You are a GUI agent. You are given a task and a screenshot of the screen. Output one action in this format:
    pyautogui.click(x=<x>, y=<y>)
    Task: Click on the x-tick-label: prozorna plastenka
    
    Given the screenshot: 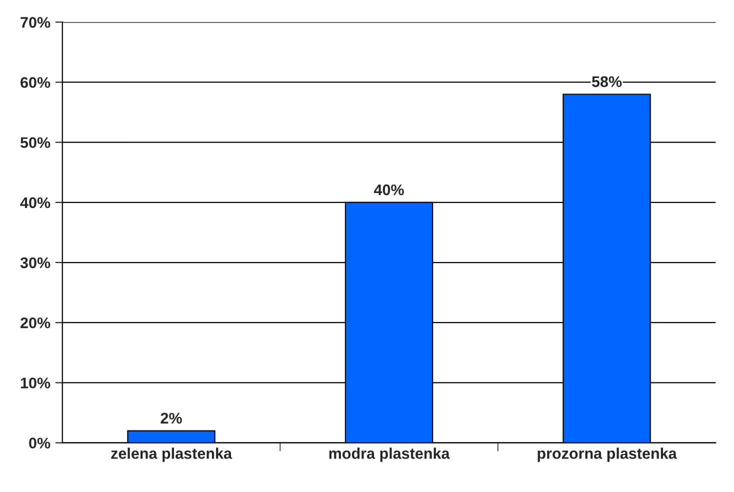 What is the action you would take?
    pyautogui.click(x=607, y=455)
    